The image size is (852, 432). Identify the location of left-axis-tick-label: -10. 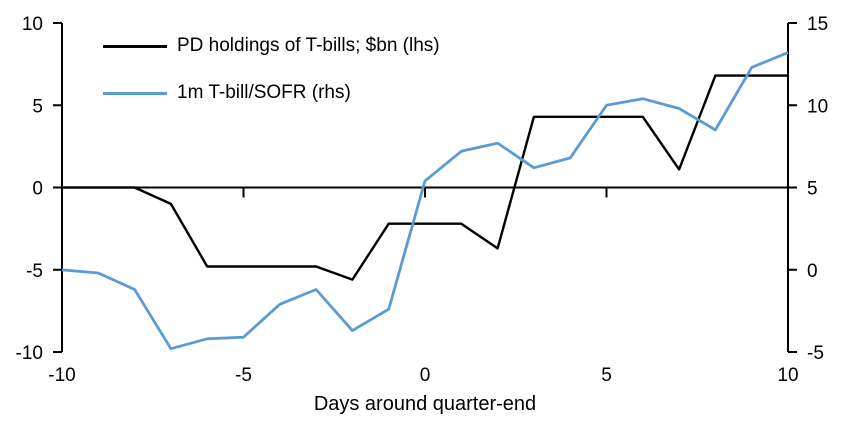
(29, 353).